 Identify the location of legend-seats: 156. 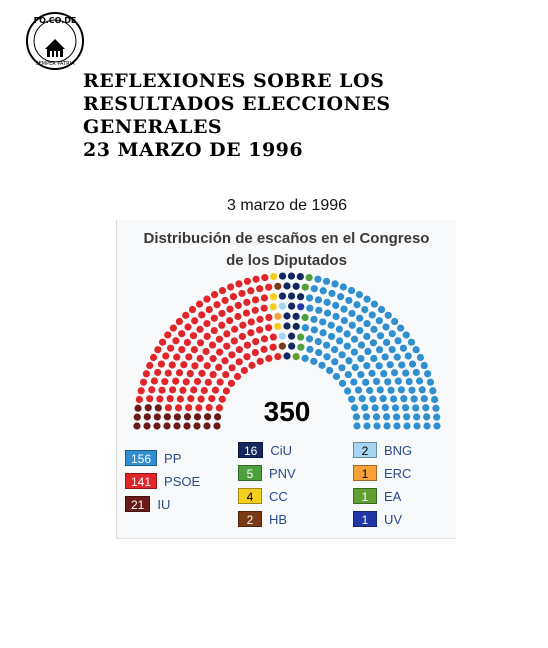
(141, 458).